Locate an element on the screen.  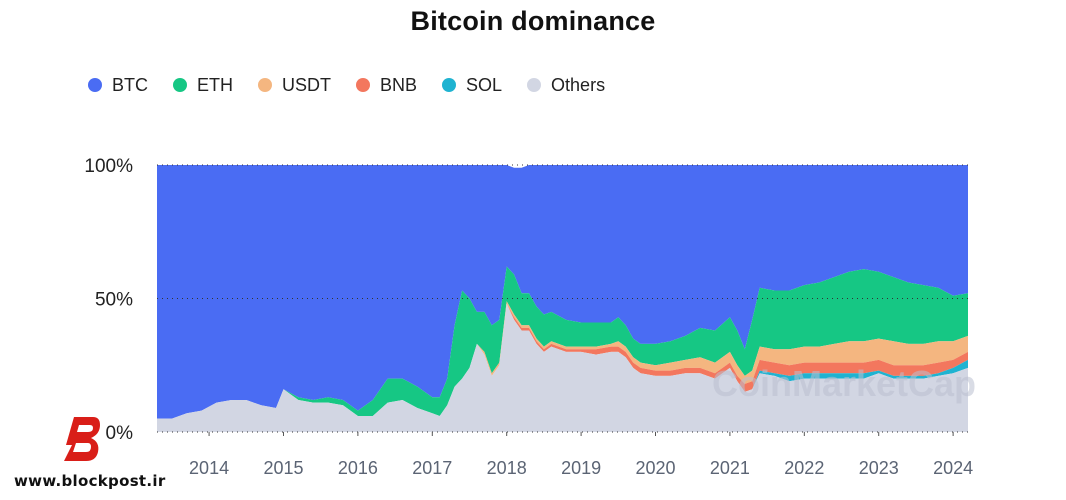
x-tick-label: 2018 is located at coordinates (507, 468).